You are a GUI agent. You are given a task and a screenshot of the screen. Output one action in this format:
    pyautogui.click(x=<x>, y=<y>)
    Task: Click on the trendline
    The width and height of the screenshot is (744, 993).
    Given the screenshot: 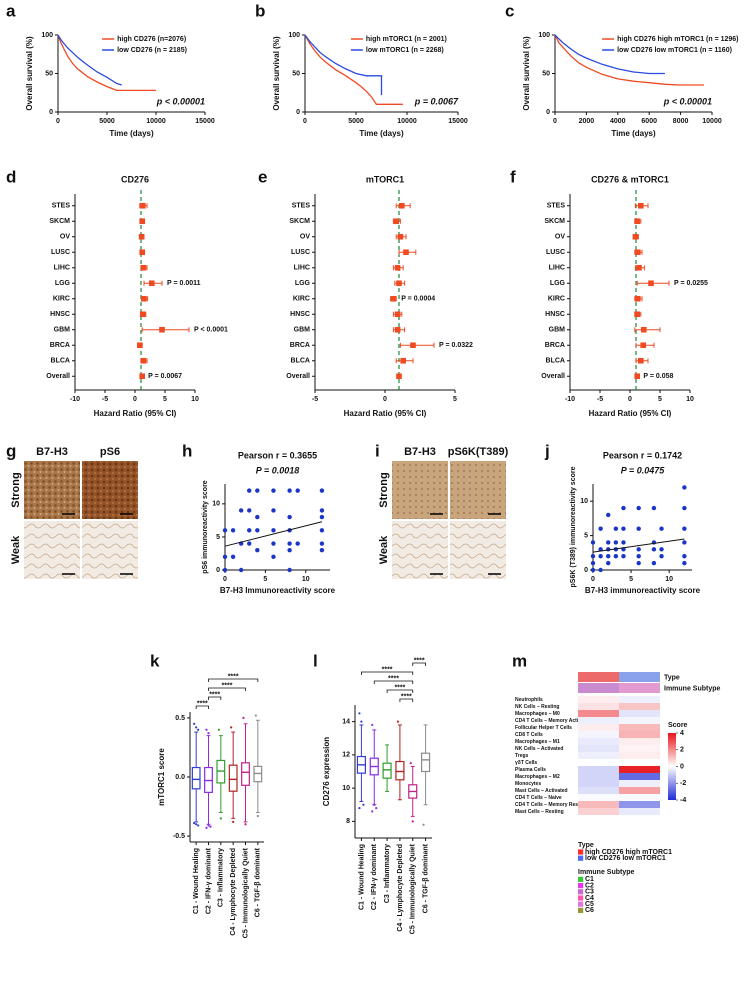 What is the action you would take?
    pyautogui.click(x=273, y=534)
    